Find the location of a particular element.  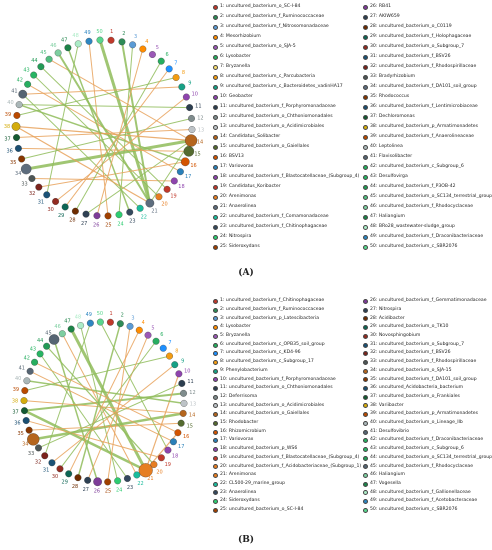

legend-item-50: 50: uncultured_bacterium_c_SBR2076 is located at coordinates (410, 510).